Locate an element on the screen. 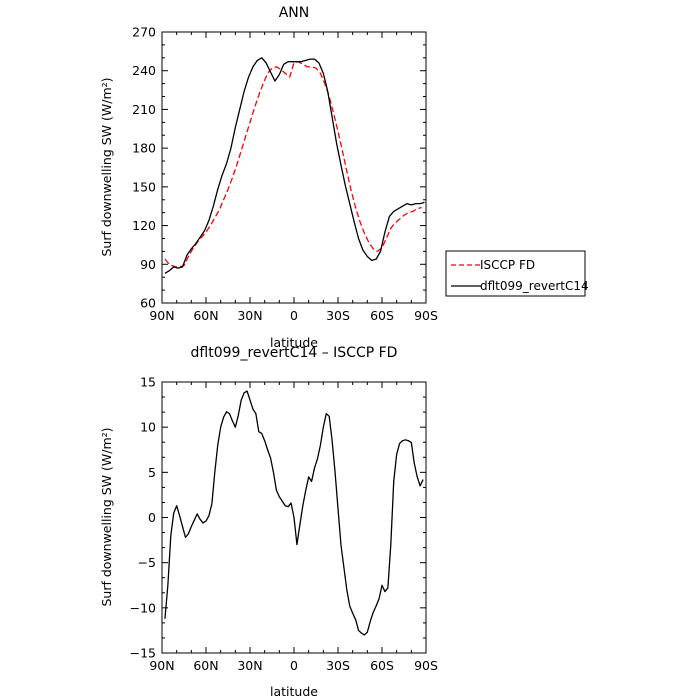  top-x-tick-label: 90S is located at coordinates (426, 315).